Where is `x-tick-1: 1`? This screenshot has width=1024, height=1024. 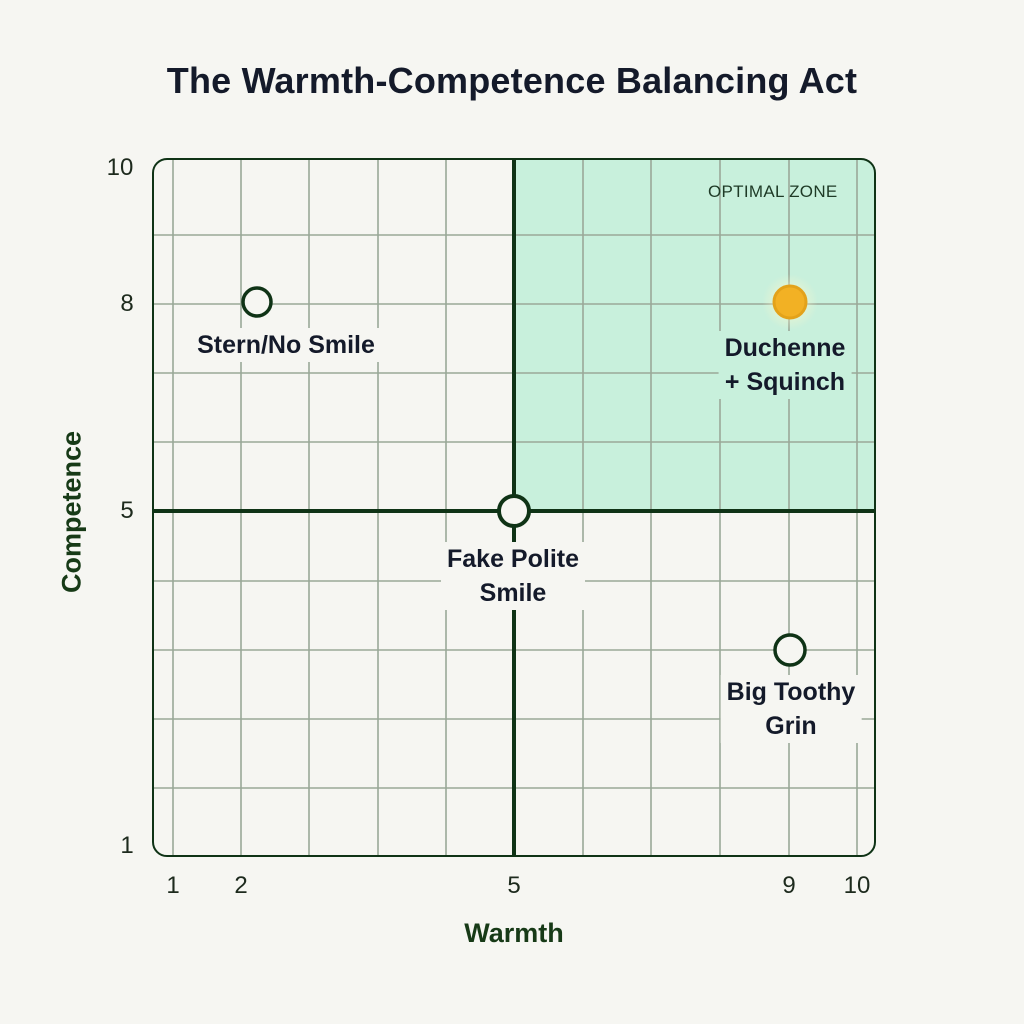 x-tick-1: 1 is located at coordinates (173, 885).